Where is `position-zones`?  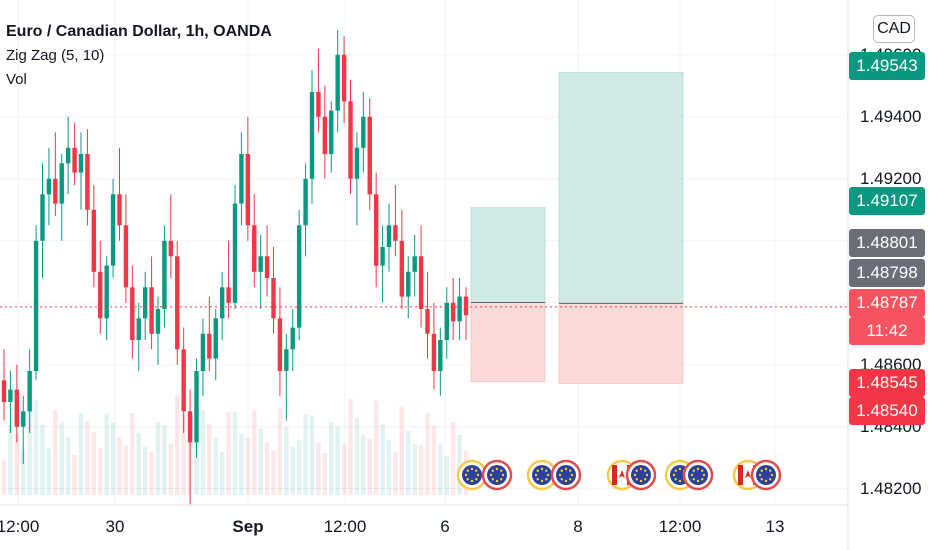
position-zones is located at coordinates (577, 228).